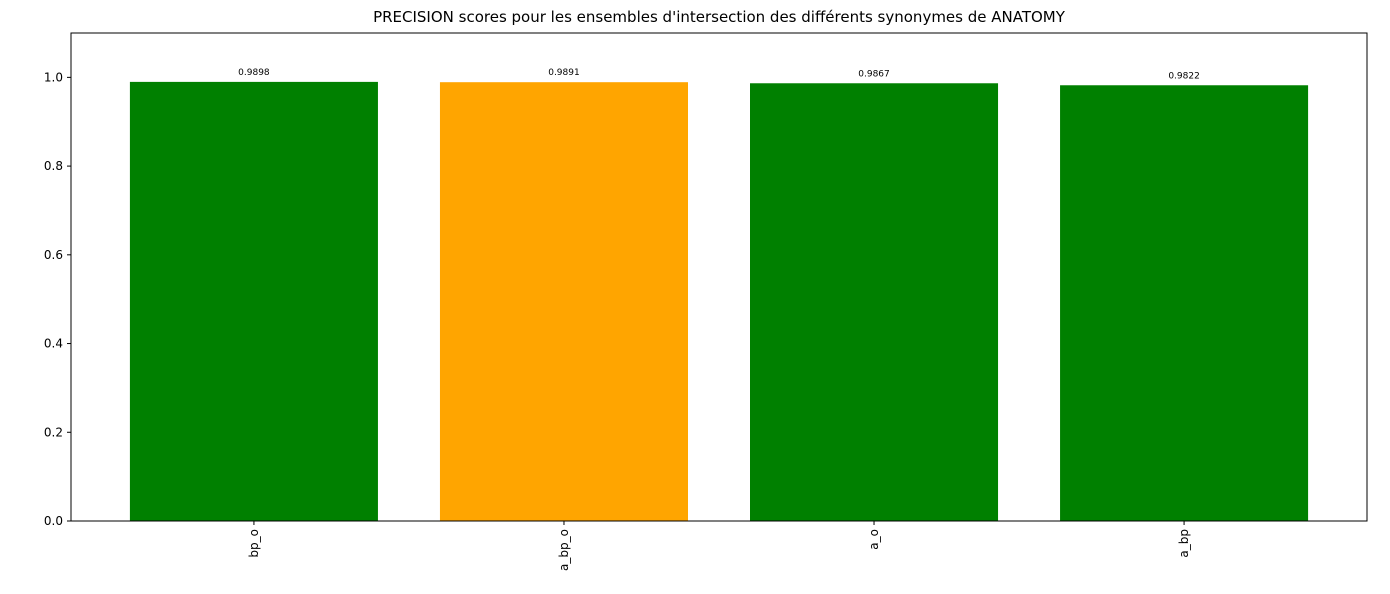 This screenshot has height=594, width=1390. I want to click on x-tick-label: a_o, so click(874, 539).